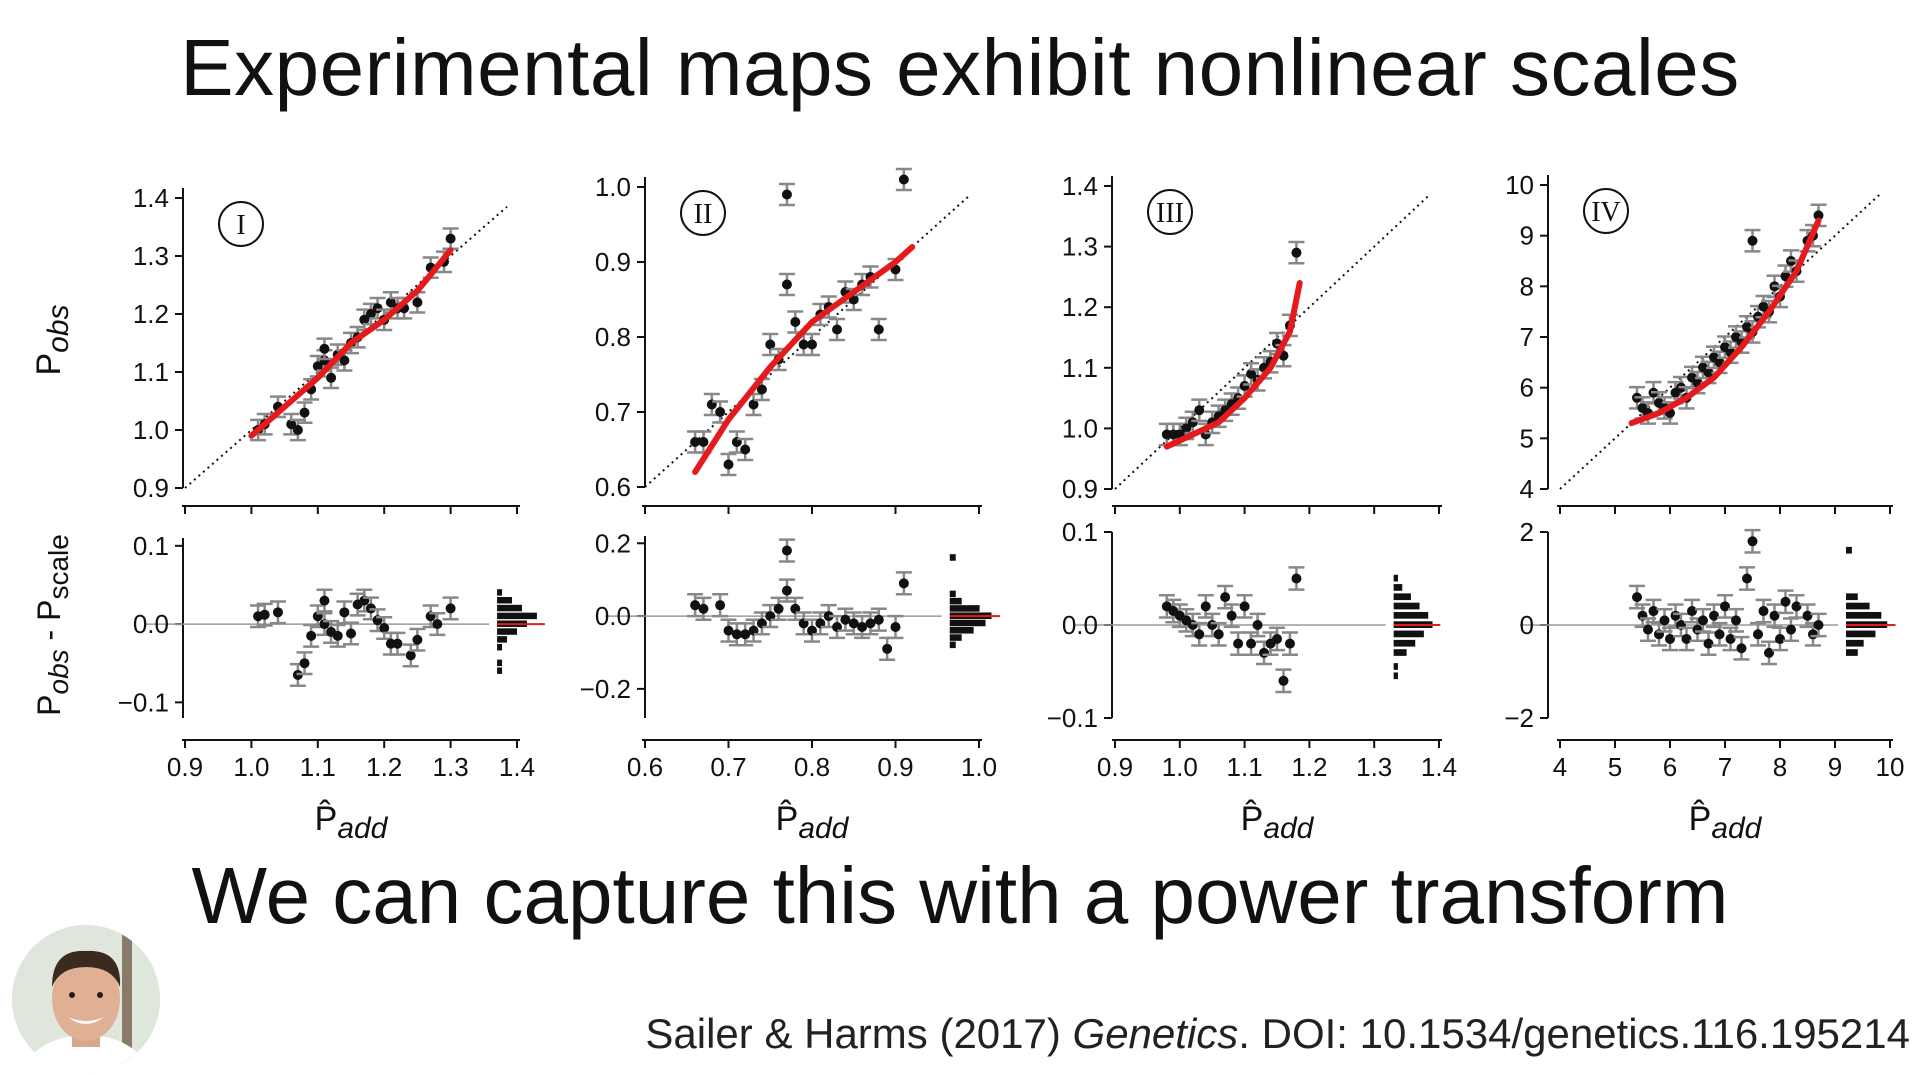 Image resolution: width=1920 pixels, height=1080 pixels. I want to click on y-tick-label: 0.7, so click(613, 412).